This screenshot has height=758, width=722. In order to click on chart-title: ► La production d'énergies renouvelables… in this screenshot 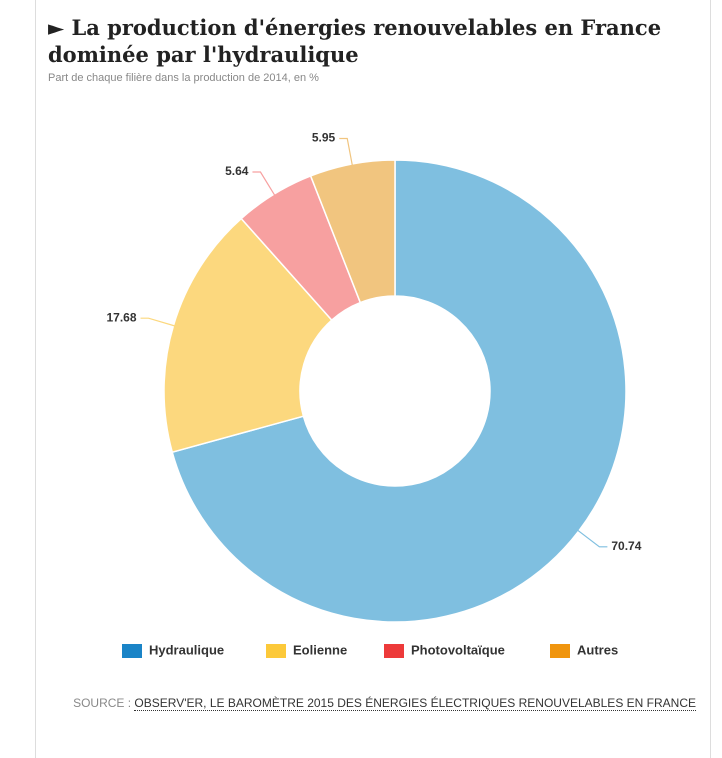, I will do `click(355, 41)`.